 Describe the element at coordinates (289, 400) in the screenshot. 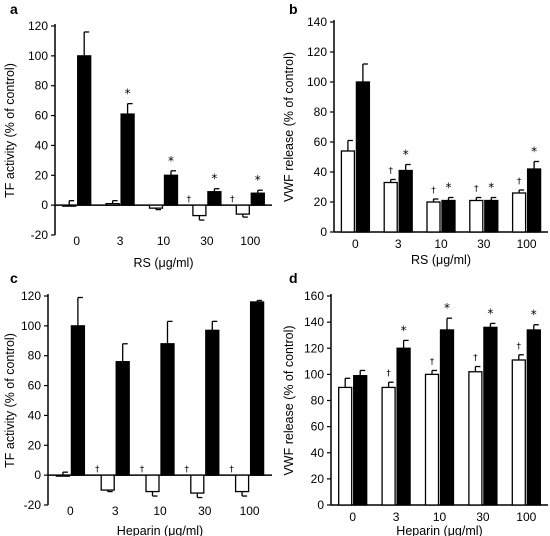

I see `y-axis-label: VWF release (% of control)` at that location.